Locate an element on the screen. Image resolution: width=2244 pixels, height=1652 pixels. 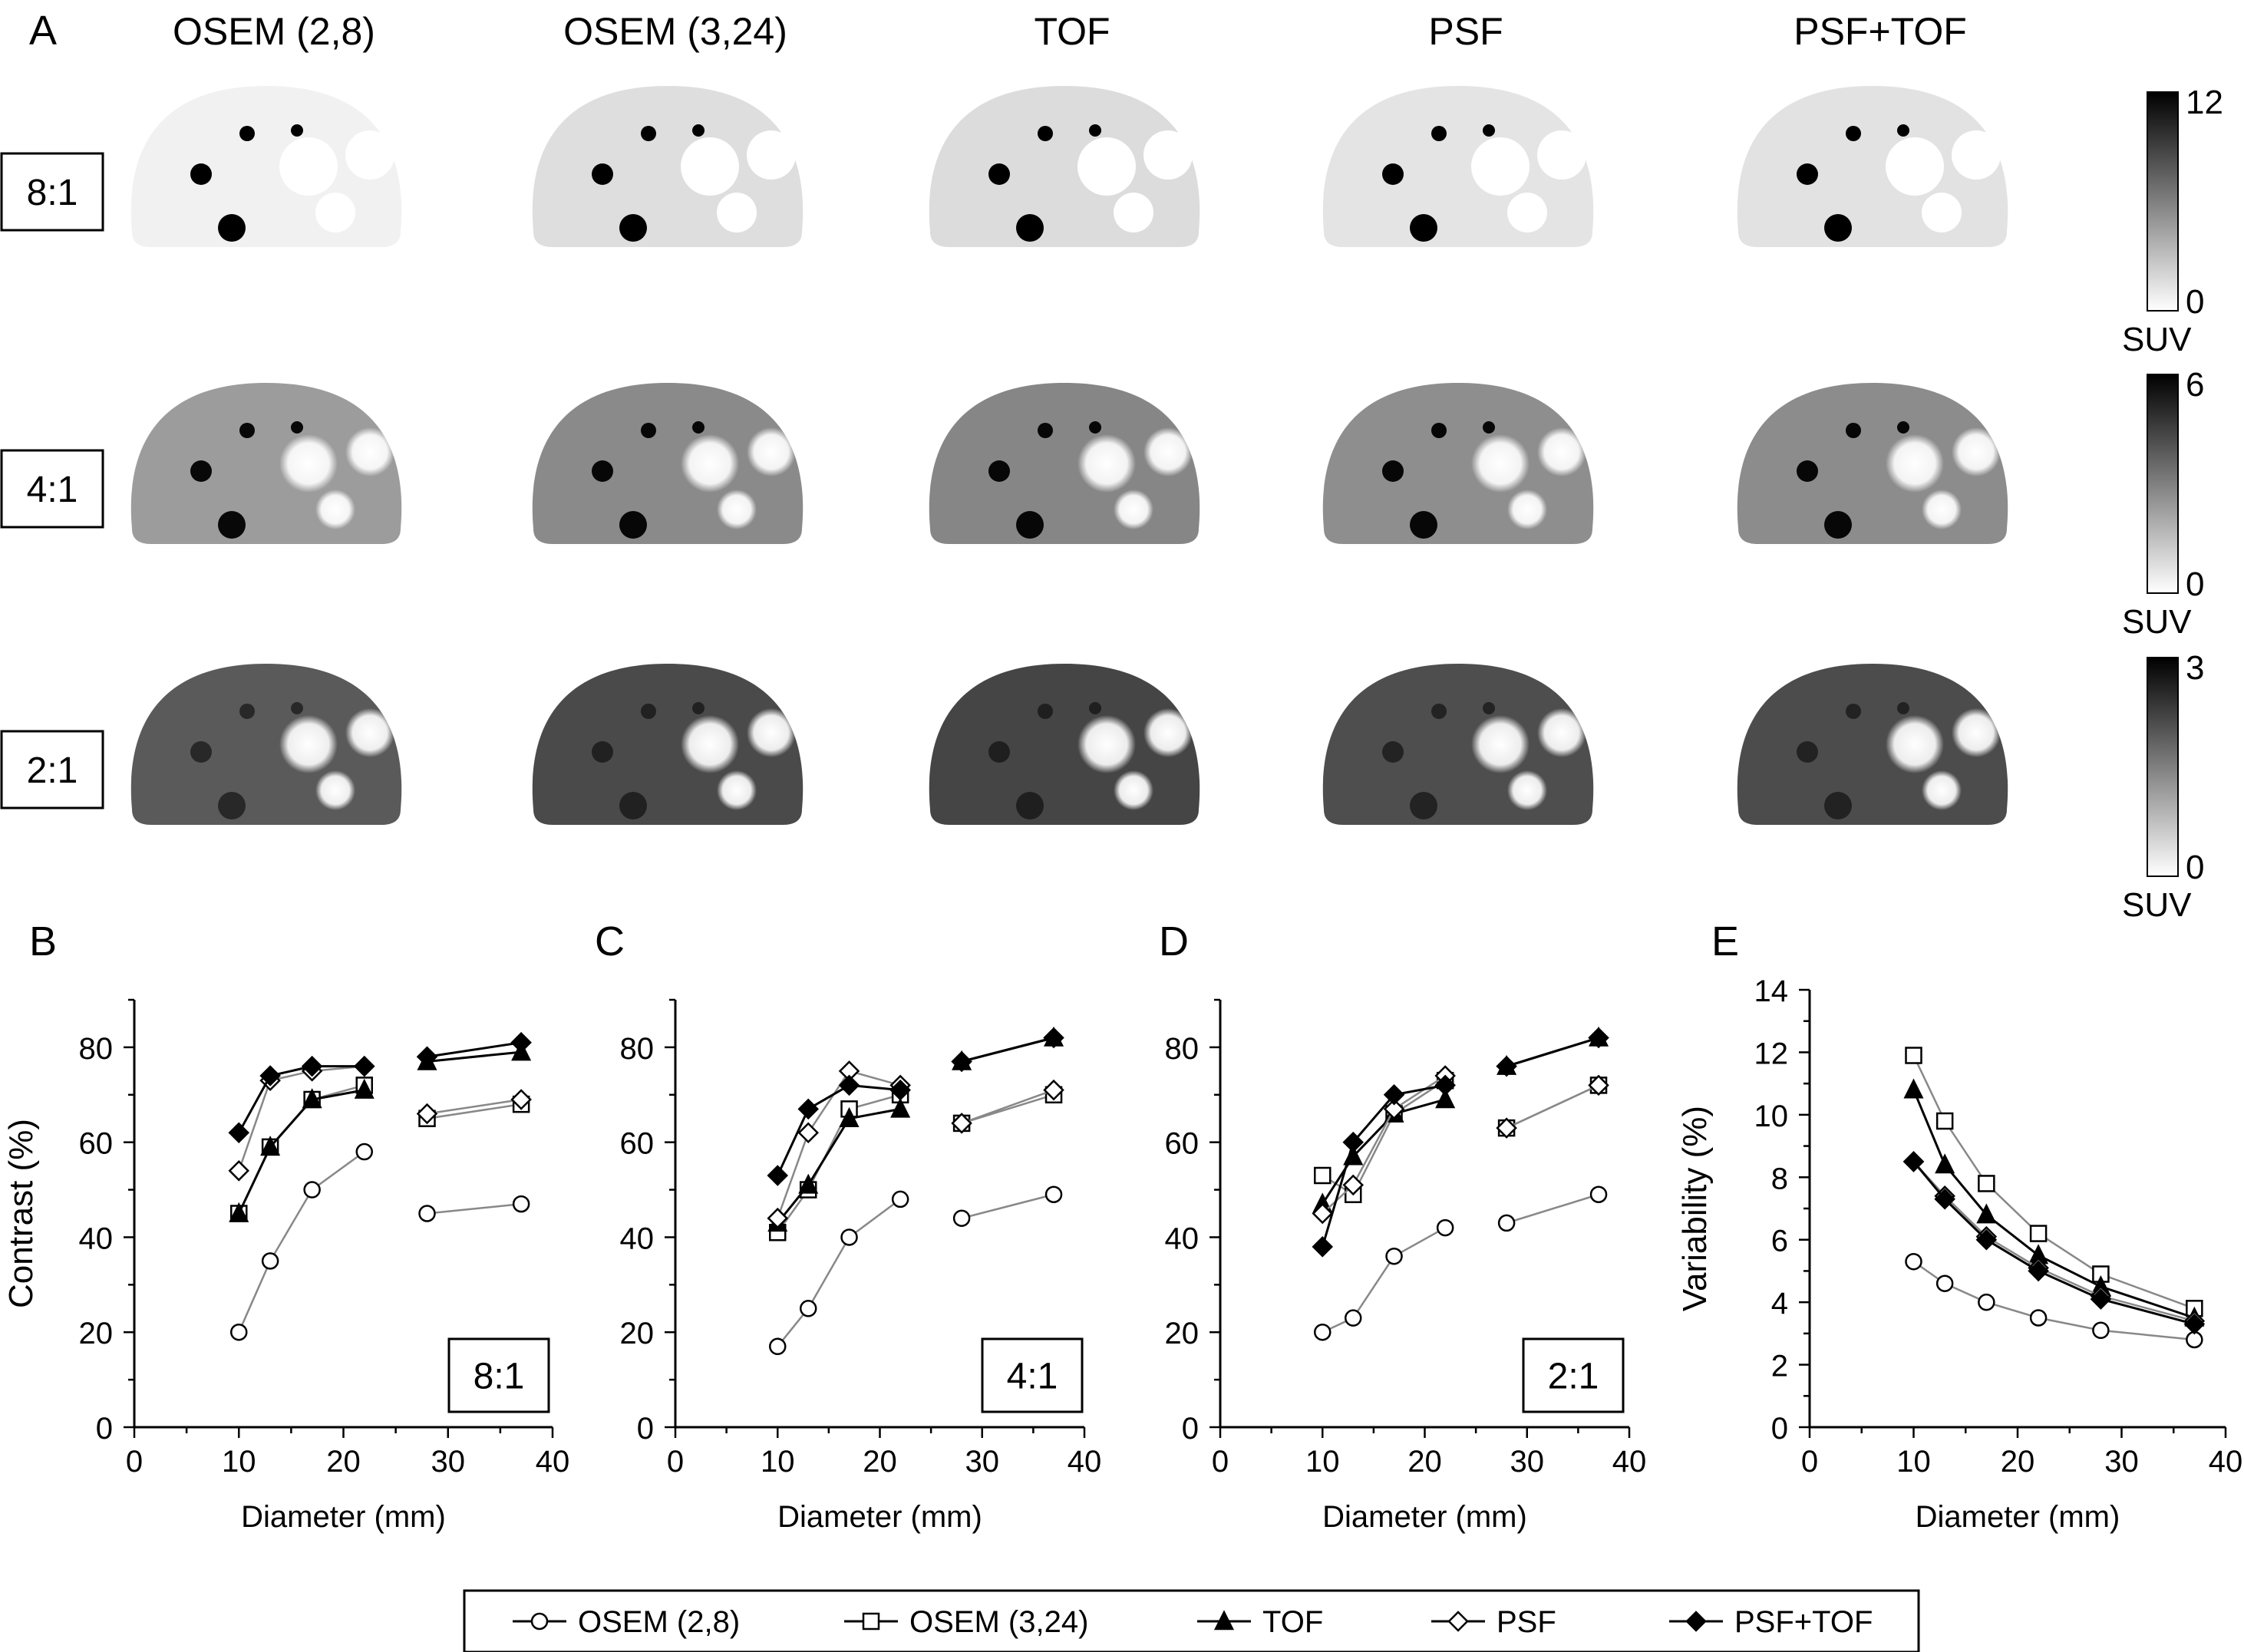
phantom-2-1-psf is located at coordinates (1458, 744).